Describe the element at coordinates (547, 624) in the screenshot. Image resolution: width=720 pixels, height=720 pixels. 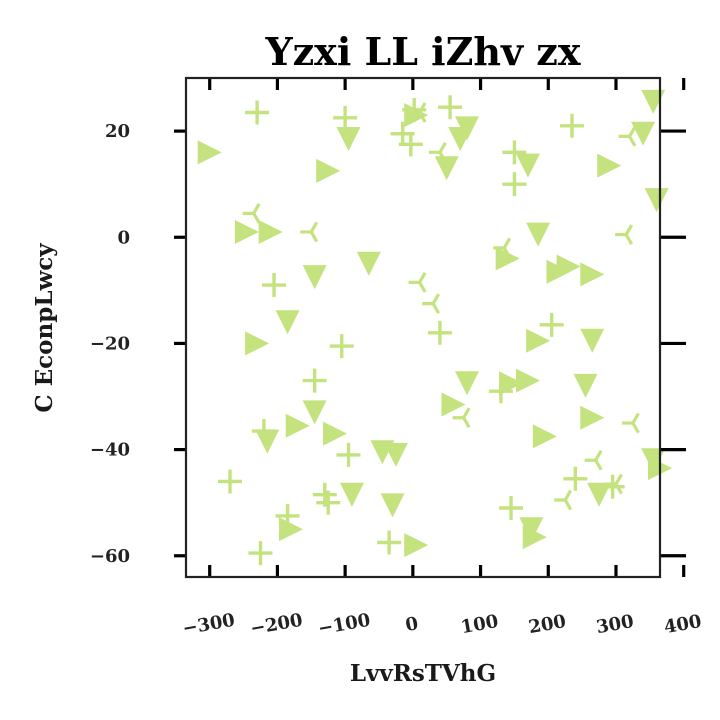
I see `x-tick-label-200: 200` at that location.